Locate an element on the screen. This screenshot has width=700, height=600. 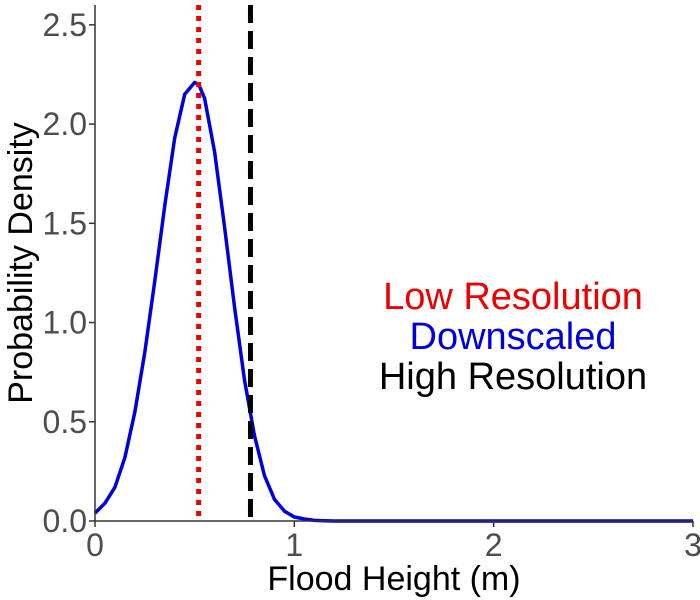
legend-entry-2: Downscaled is located at coordinates (513, 337).